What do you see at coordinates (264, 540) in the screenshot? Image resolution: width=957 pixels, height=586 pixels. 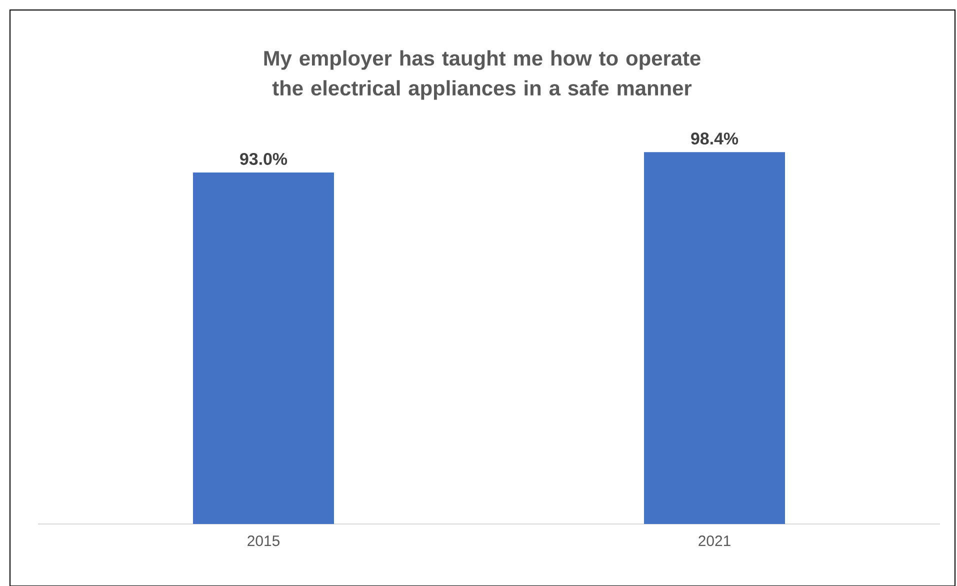 I see `x-tick-label: 2015` at bounding box center [264, 540].